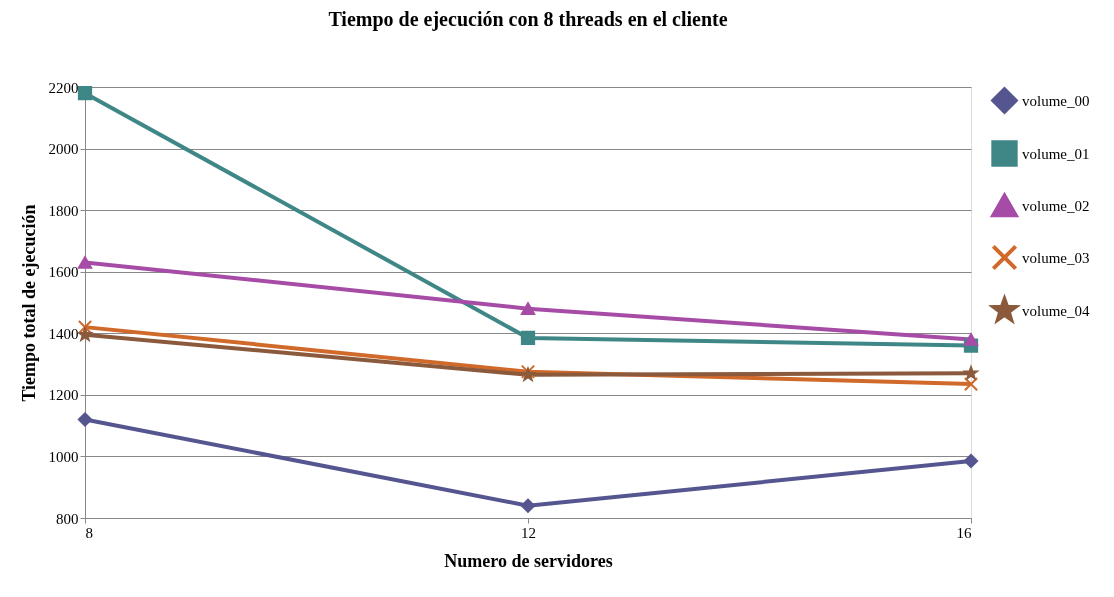  I want to click on y-tick-label: 2000, so click(63, 149).